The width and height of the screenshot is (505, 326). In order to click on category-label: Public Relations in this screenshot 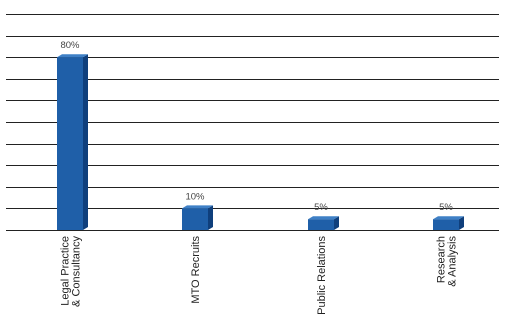, I will do `click(322, 275)`.